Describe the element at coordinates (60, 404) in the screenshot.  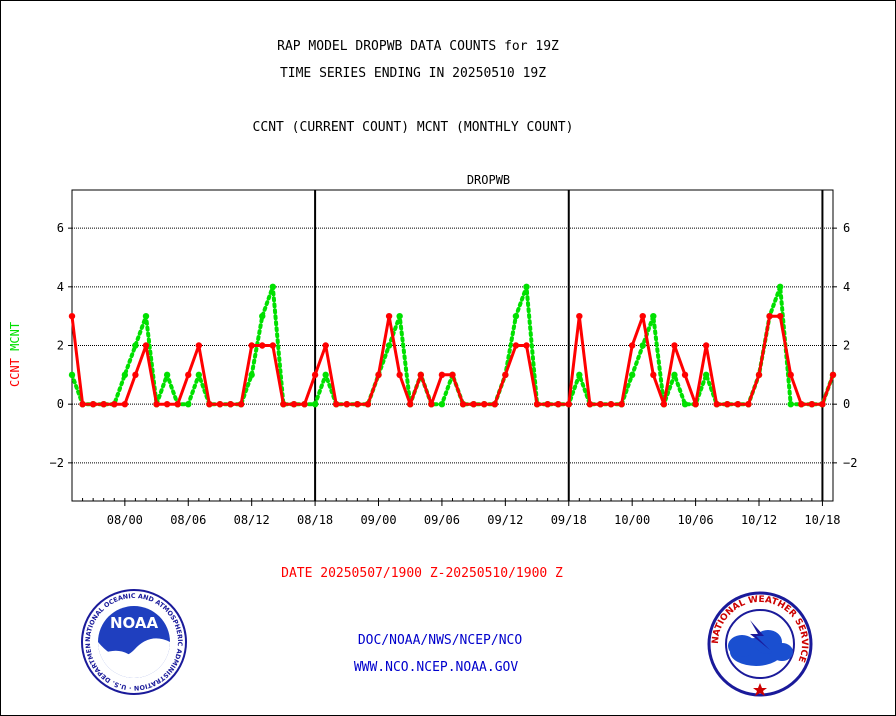
I see `y-tick-label-left: 0` at that location.